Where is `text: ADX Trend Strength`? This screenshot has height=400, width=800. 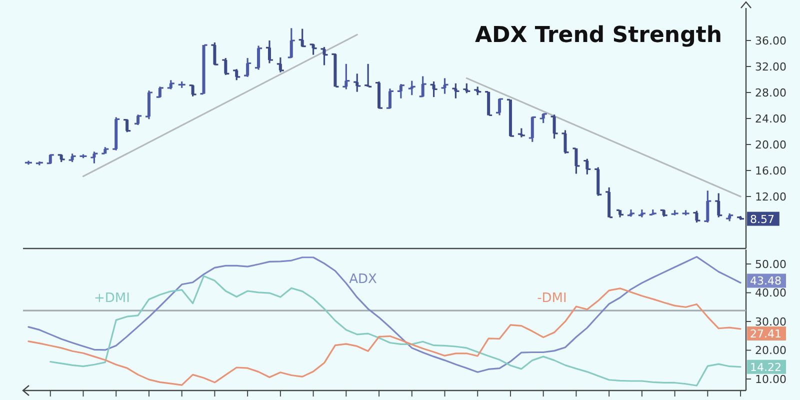 text: ADX Trend Strength is located at coordinates (598, 35).